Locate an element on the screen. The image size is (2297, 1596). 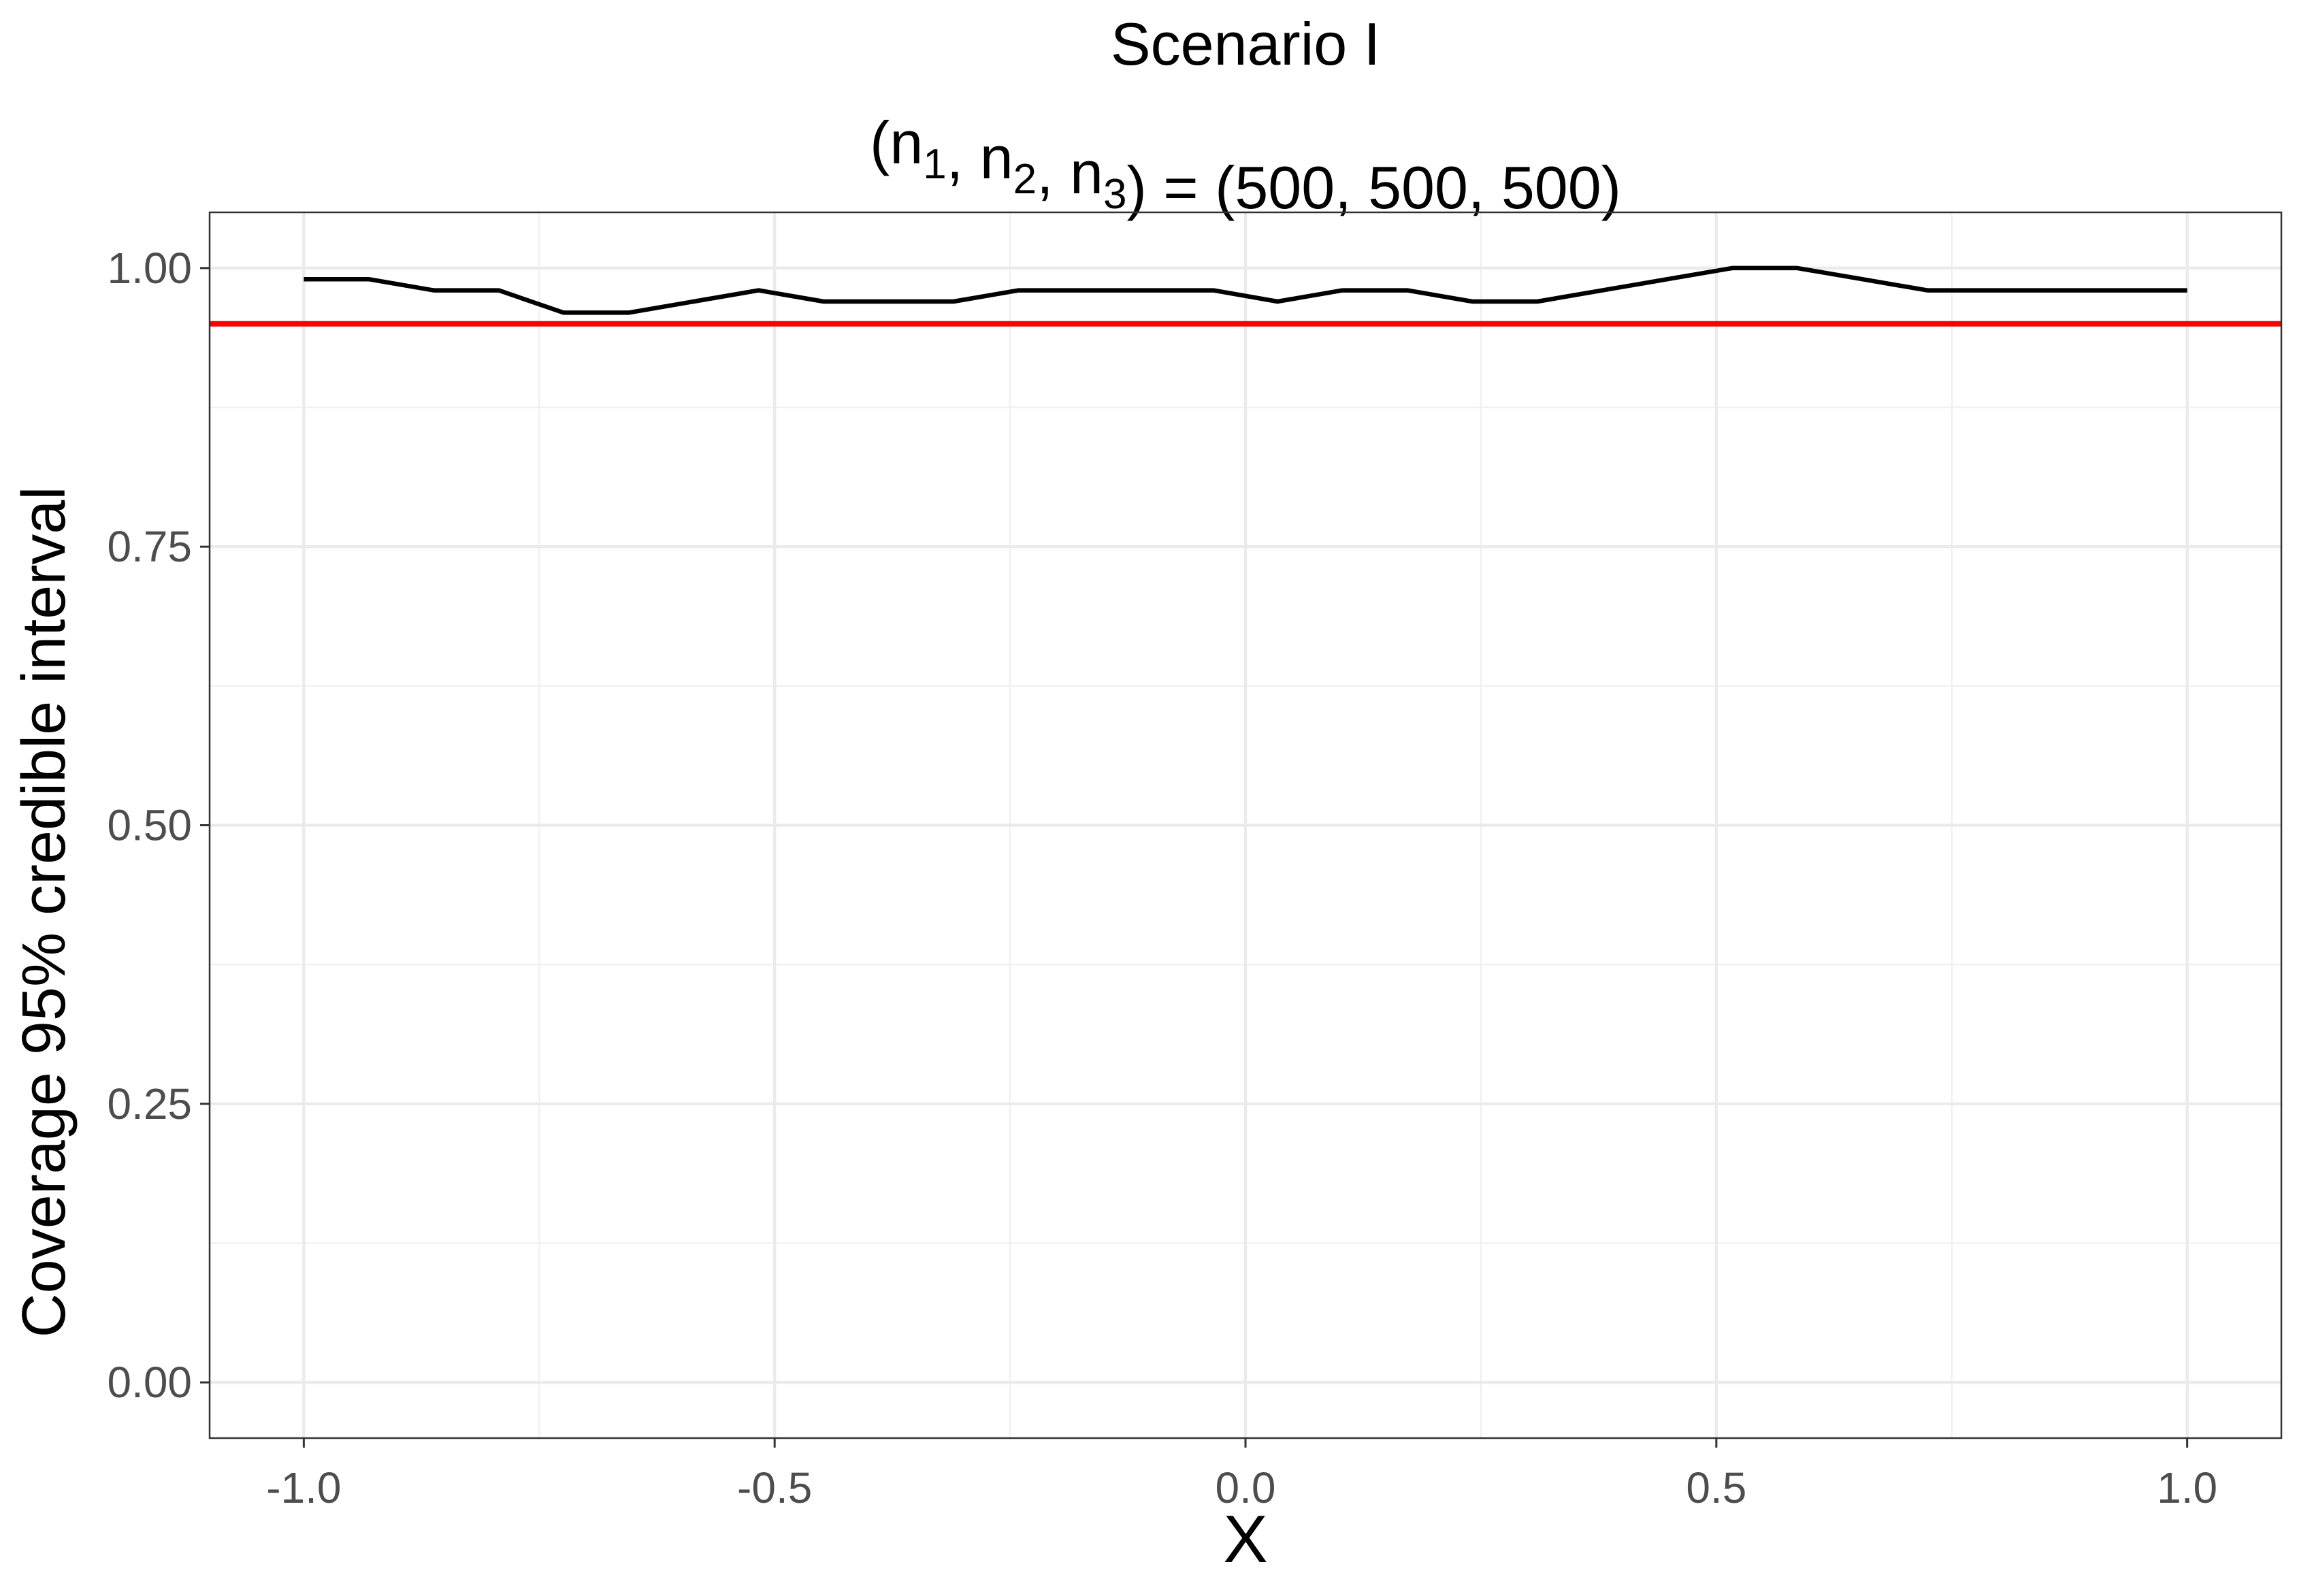
coverage-series-line is located at coordinates (1245, 290).